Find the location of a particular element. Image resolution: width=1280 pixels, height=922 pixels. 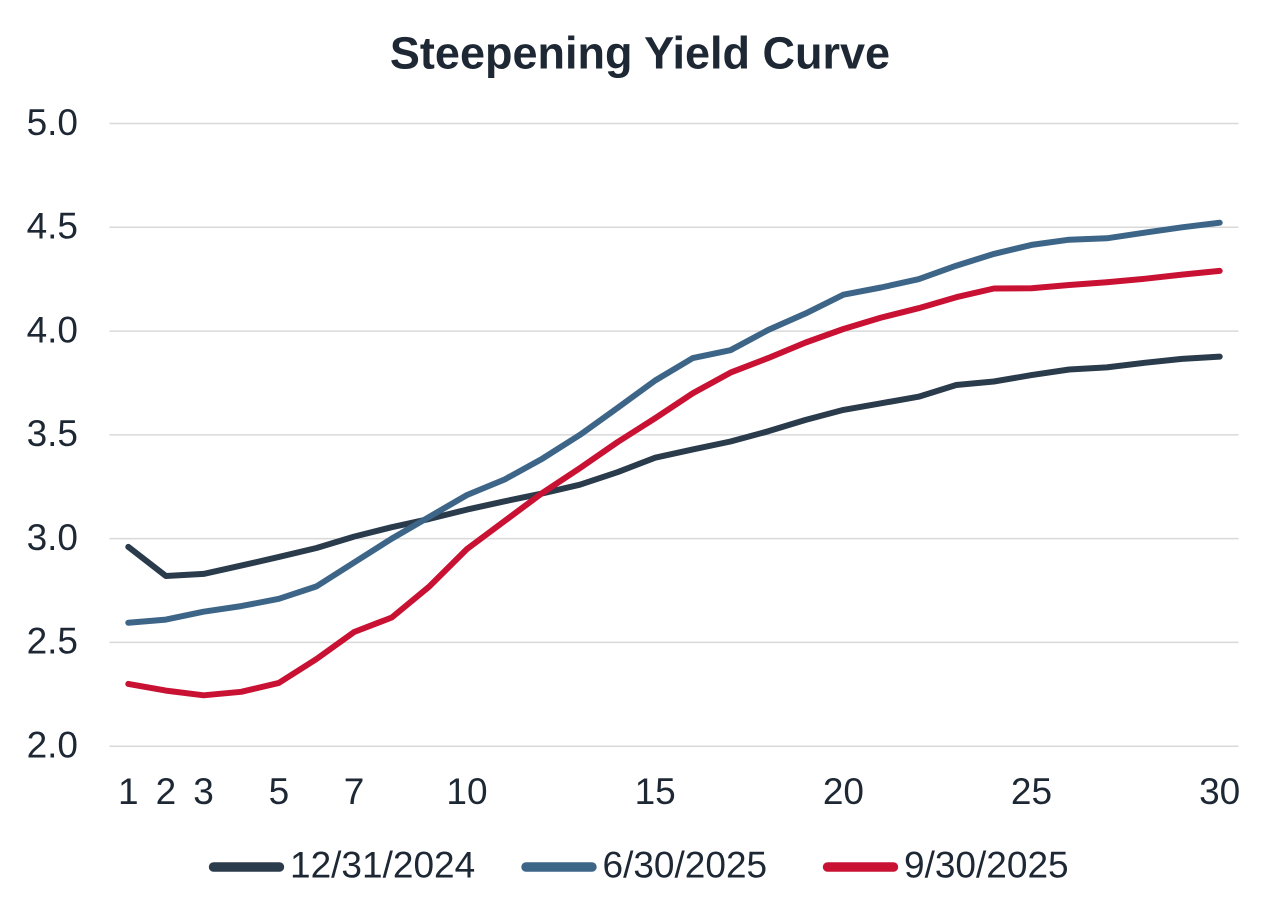

svg-text: 4.5 is located at coordinates (52, 226).